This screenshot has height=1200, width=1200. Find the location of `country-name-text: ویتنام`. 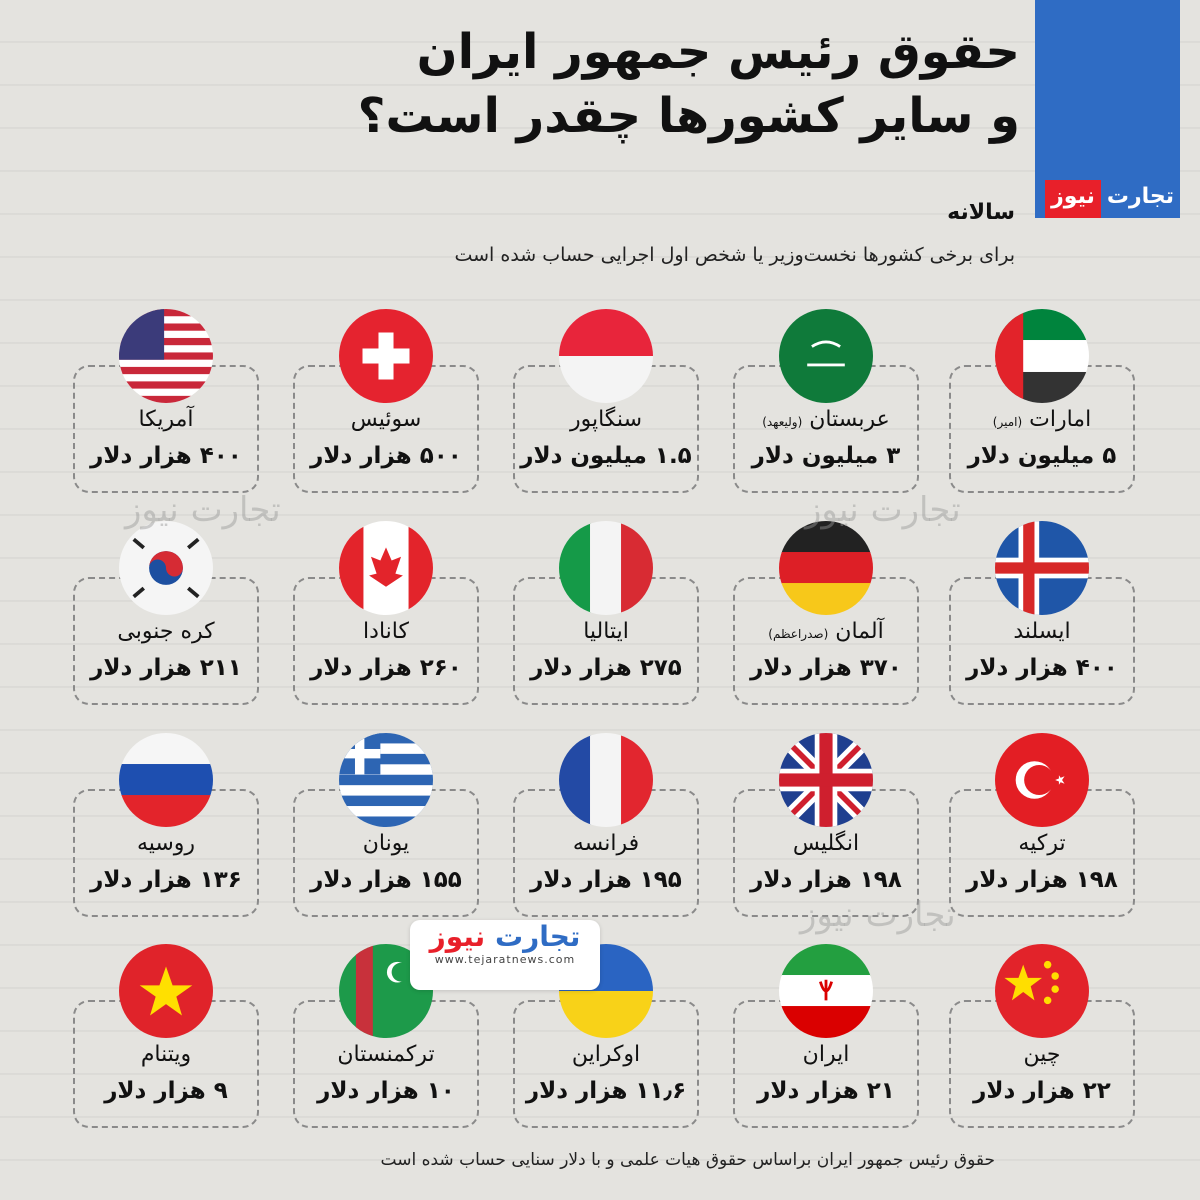

country-name-text: ویتنام is located at coordinates (166, 1054).